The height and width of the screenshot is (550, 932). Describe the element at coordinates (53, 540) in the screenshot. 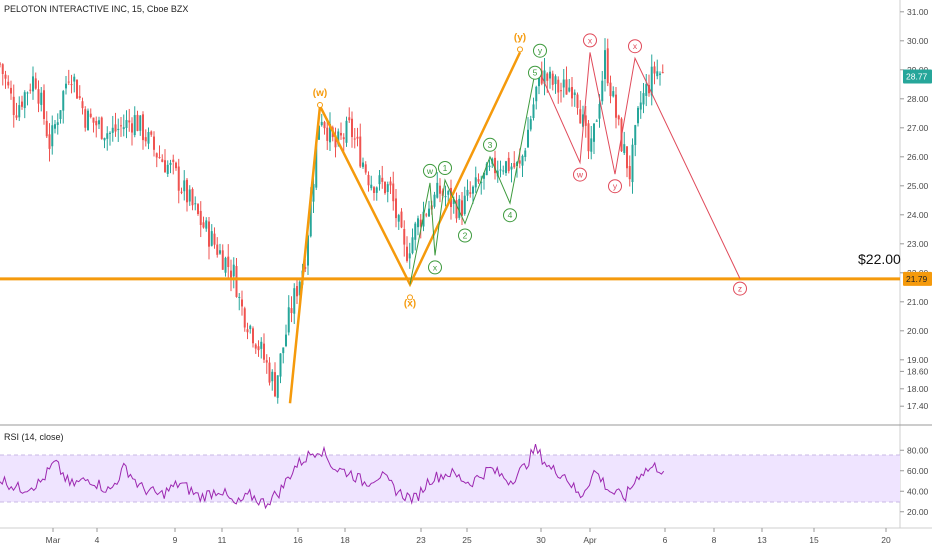

I see `time-tick-label: Mar` at that location.